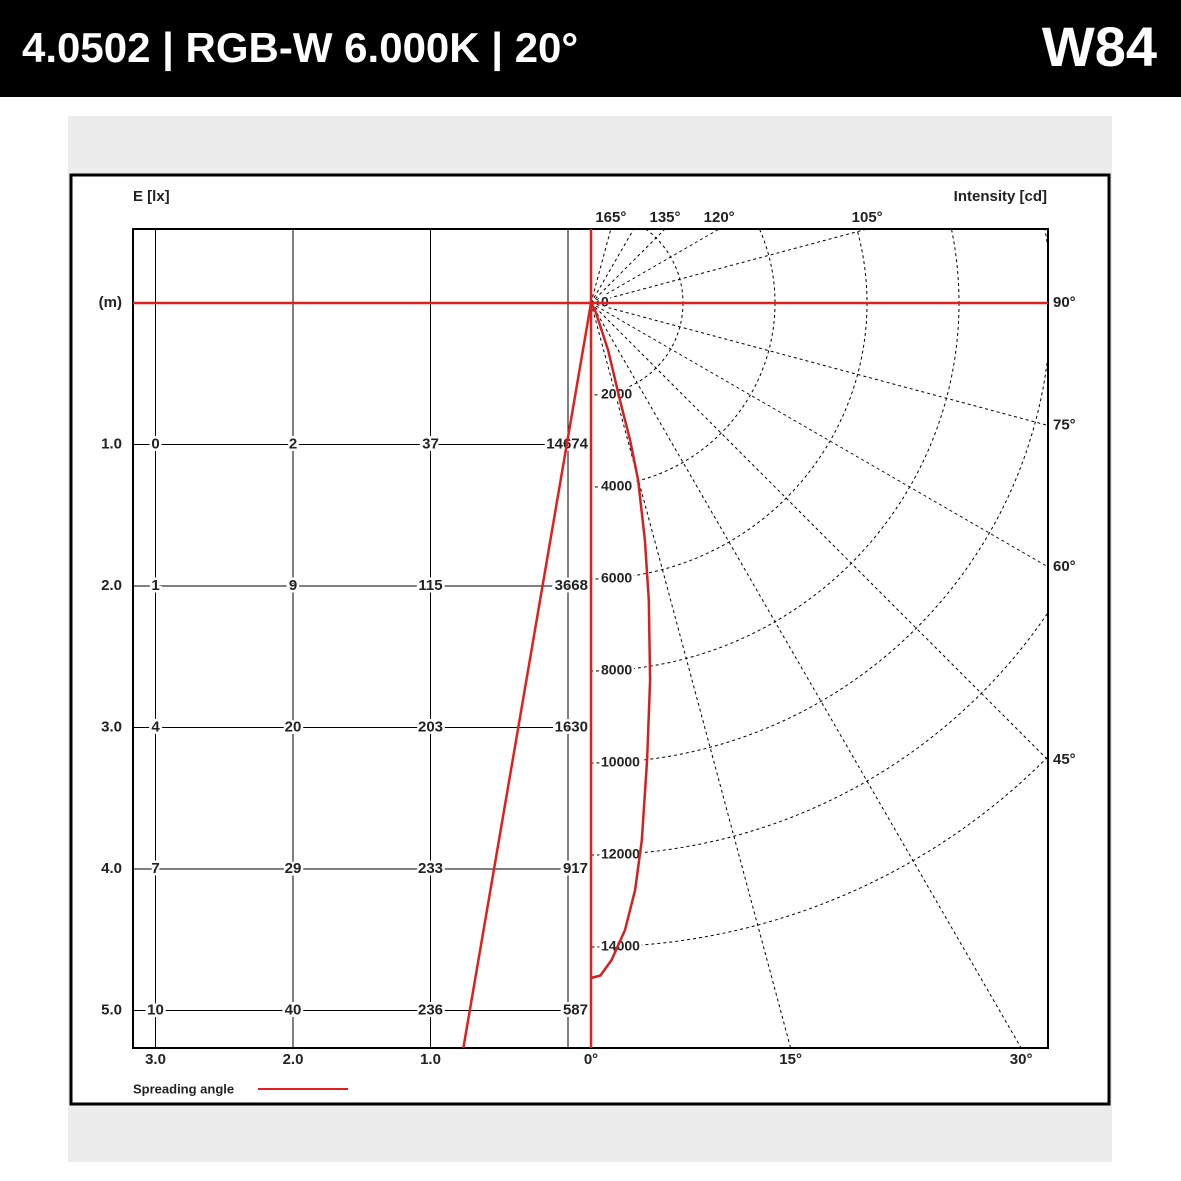 Image resolution: width=1181 pixels, height=1181 pixels. Describe the element at coordinates (571, 585) in the screenshot. I see `illuminance-value: 3668` at that location.